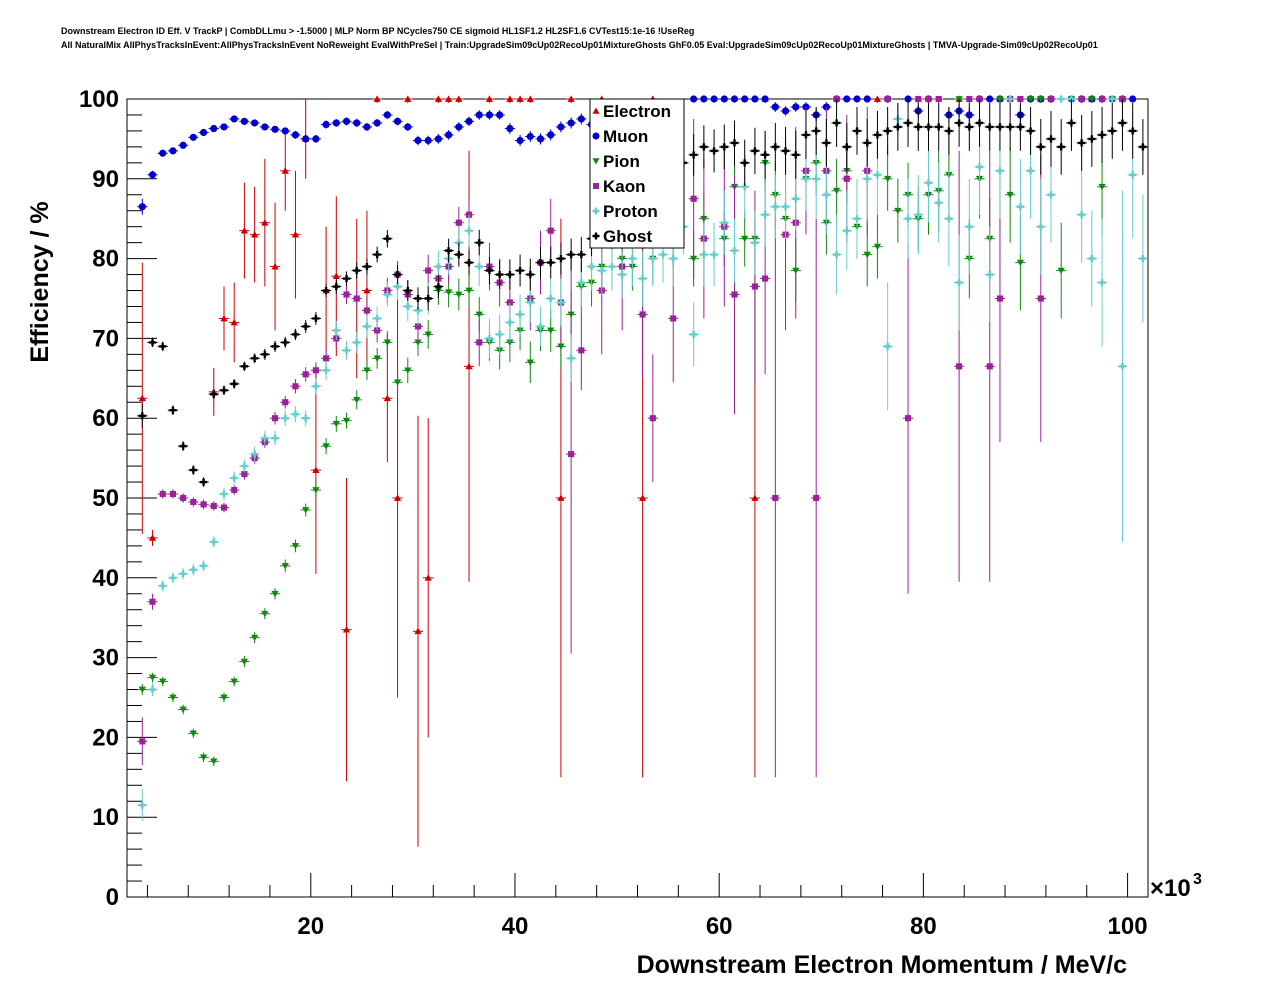 The height and width of the screenshot is (996, 1276). What do you see at coordinates (625, 211) in the screenshot?
I see `legend-entry-proton: Proton` at bounding box center [625, 211].